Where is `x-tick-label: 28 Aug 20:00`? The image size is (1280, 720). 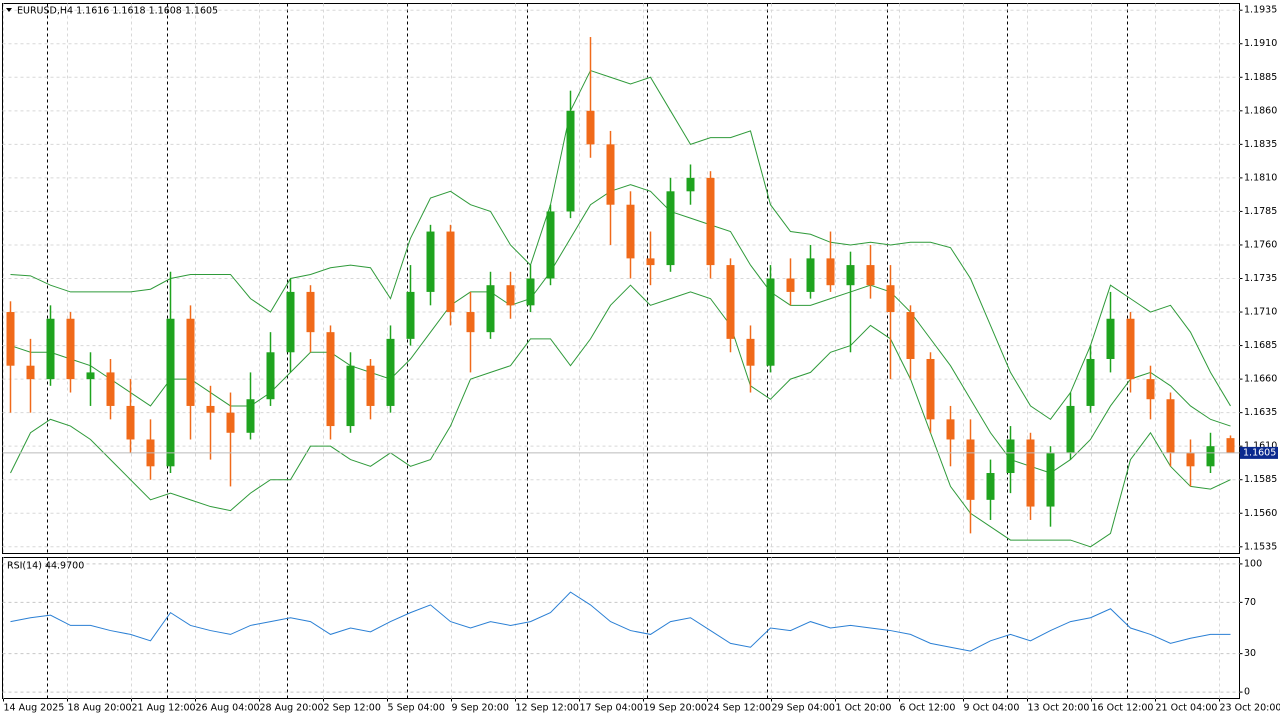 x-tick-label: 28 Aug 20:00 is located at coordinates (292, 708).